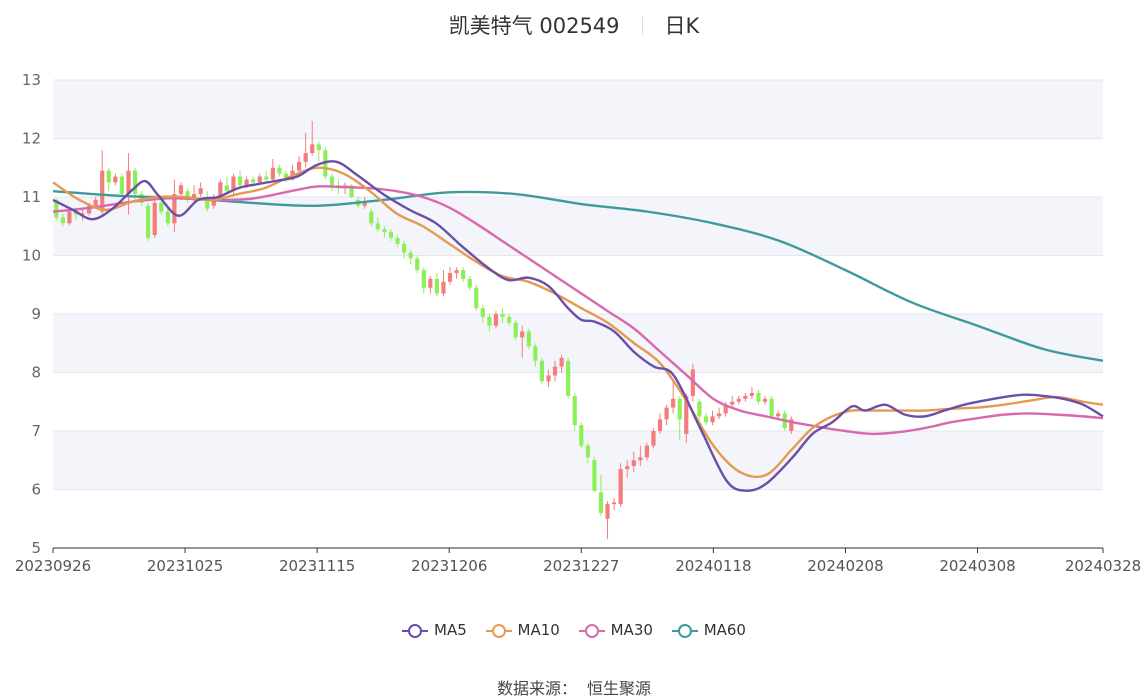 The height and width of the screenshot is (699, 1148). What do you see at coordinates (317, 566) in the screenshot?
I see `x-tick-label: 20231115` at bounding box center [317, 566].